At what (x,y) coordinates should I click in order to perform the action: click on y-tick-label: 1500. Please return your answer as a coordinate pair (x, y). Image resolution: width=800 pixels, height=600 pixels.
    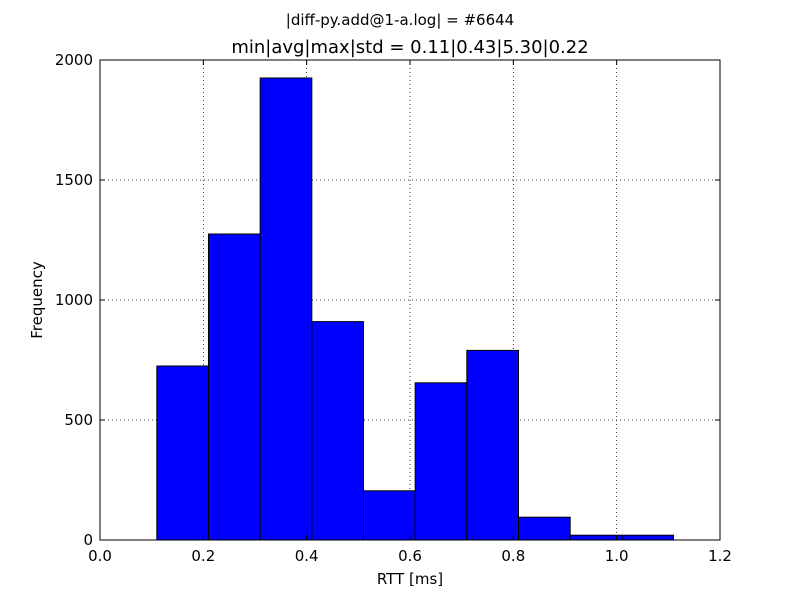
    Looking at the image, I should click on (74, 180).